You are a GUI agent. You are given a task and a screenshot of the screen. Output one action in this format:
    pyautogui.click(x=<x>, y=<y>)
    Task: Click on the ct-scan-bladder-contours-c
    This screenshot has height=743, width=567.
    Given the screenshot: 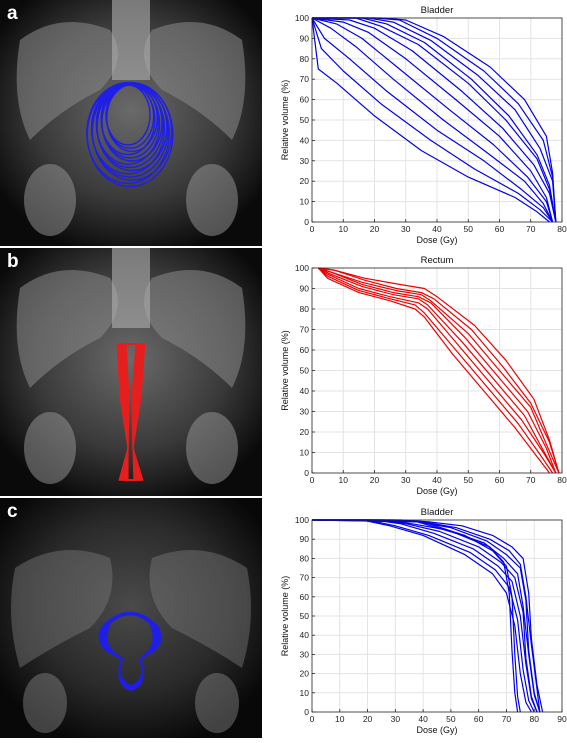 What is the action you would take?
    pyautogui.click(x=131, y=618)
    